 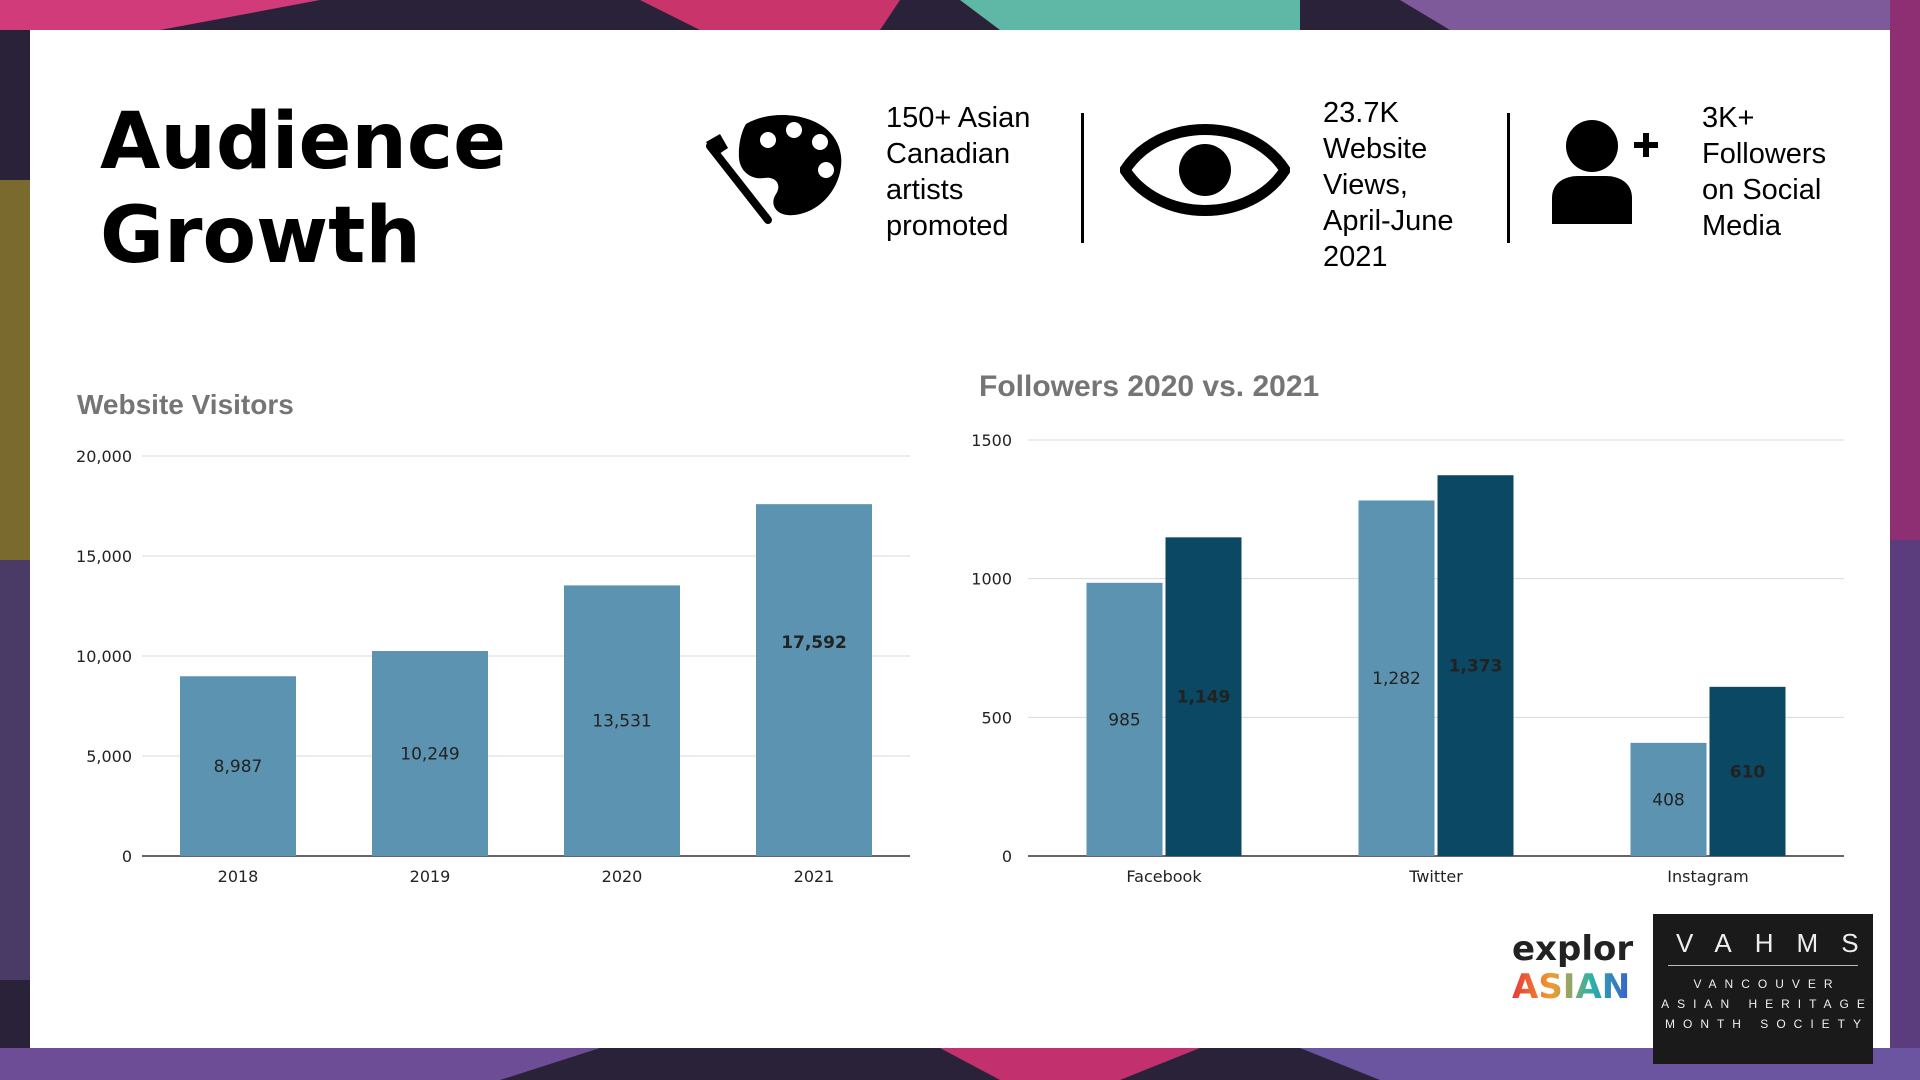 I want to click on bar-Twitter-2021, so click(x=1475, y=665).